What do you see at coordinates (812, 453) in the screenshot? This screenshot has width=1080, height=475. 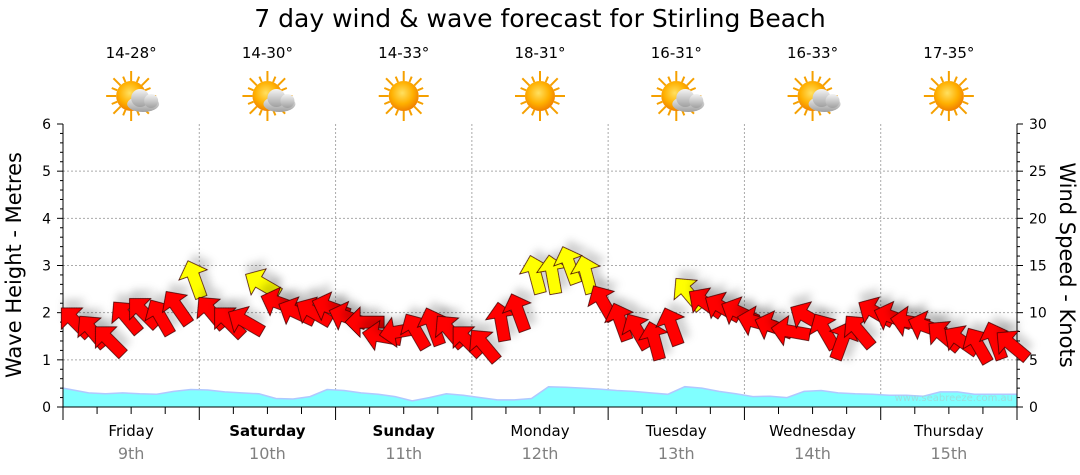 I see `date-label: 14th` at bounding box center [812, 453].